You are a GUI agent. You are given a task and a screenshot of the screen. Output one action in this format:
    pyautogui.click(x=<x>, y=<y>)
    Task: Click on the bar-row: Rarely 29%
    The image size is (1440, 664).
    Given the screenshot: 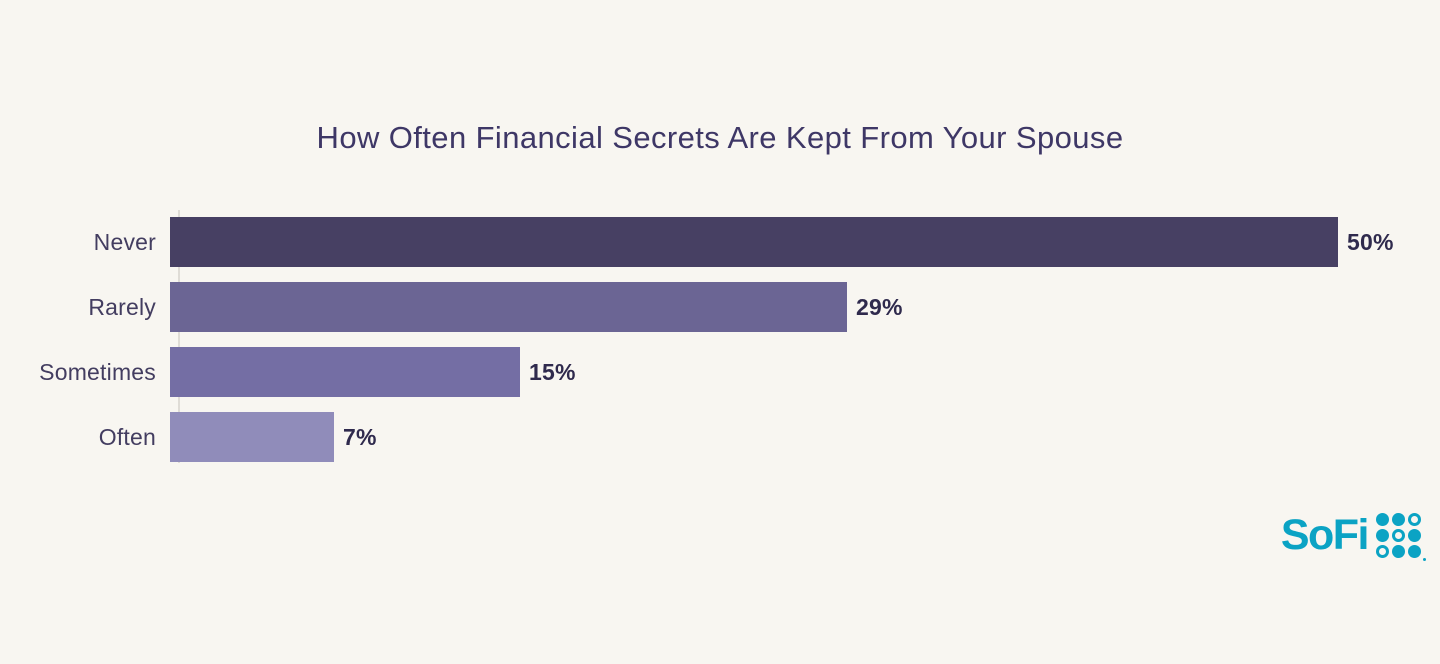 What is the action you would take?
    pyautogui.click(x=697, y=307)
    